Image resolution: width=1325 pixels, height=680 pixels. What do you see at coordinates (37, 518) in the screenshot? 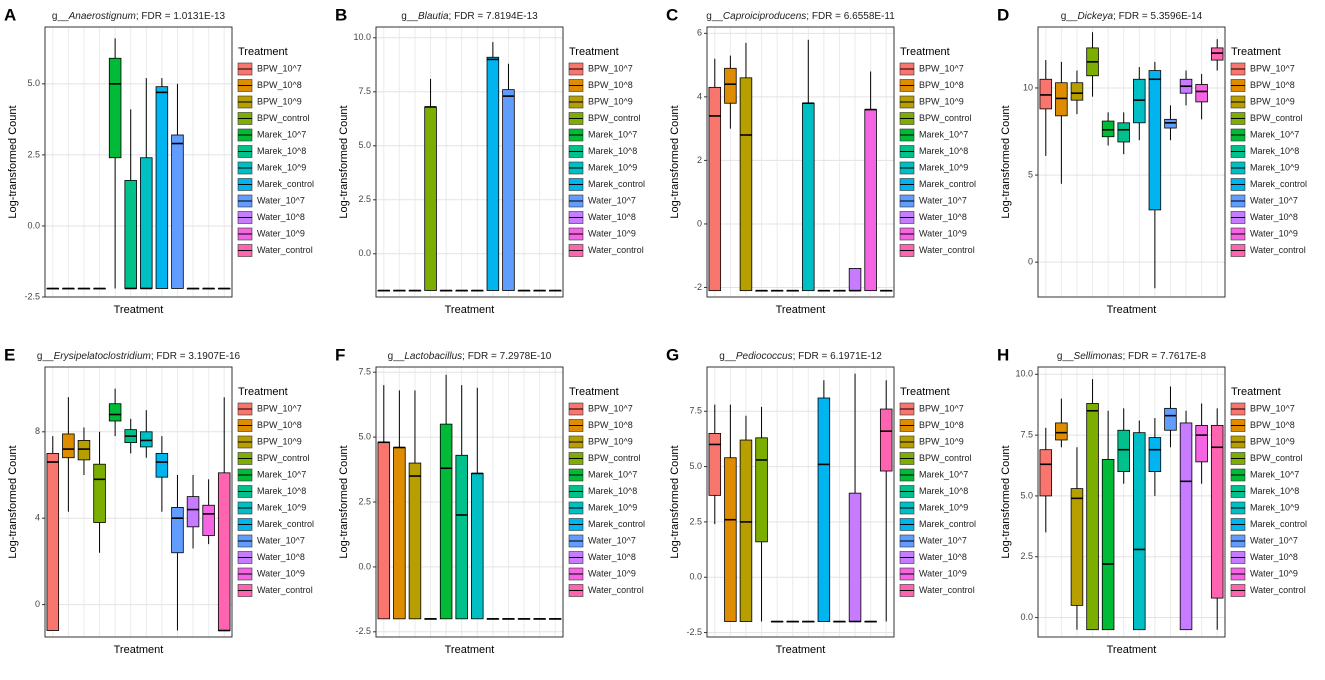
I see `y-tick-label: 4` at bounding box center [37, 518].